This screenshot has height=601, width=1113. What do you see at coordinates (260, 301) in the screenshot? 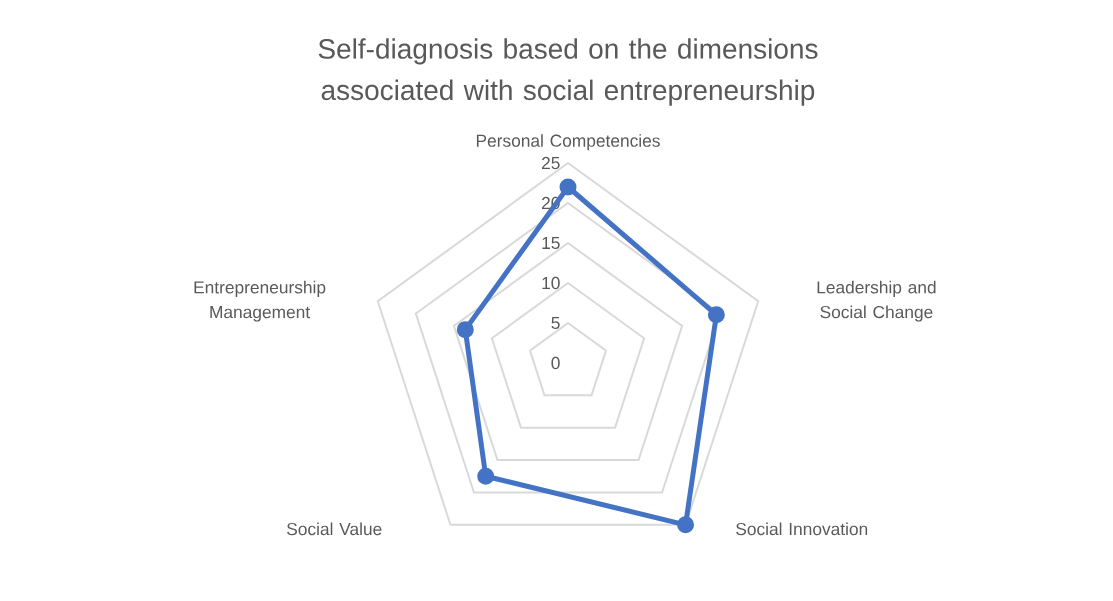
I see `spoke-label: Entrepreneurship Management` at bounding box center [260, 301].